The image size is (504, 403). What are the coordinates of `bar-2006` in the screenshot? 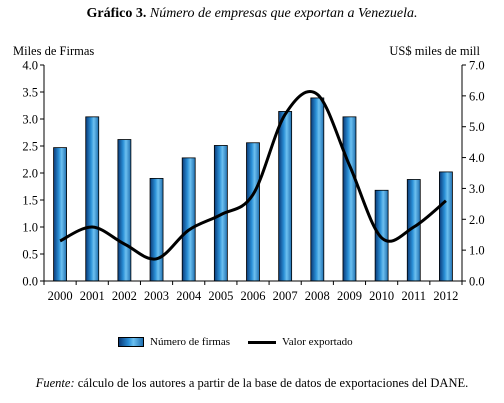 It's located at (253, 212).